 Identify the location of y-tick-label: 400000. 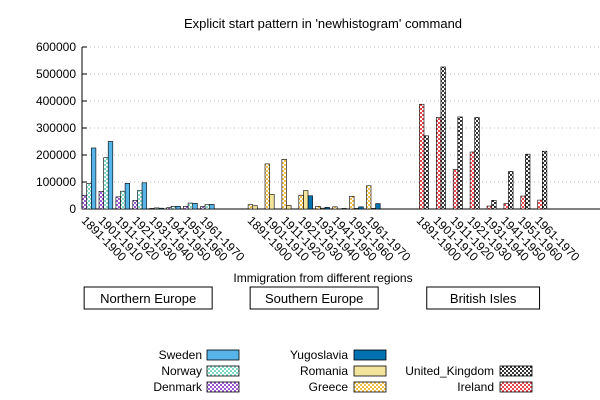
(56, 101).